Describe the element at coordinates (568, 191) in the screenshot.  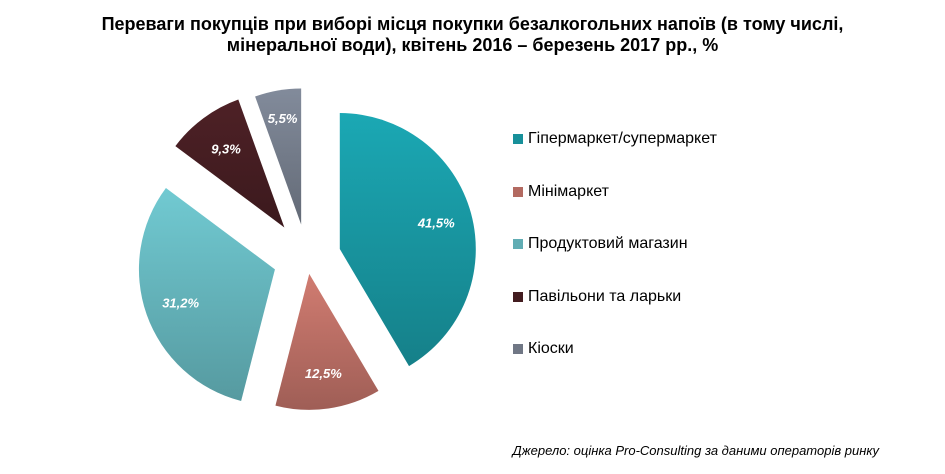
I see `legend-label: Мінімаркет` at that location.